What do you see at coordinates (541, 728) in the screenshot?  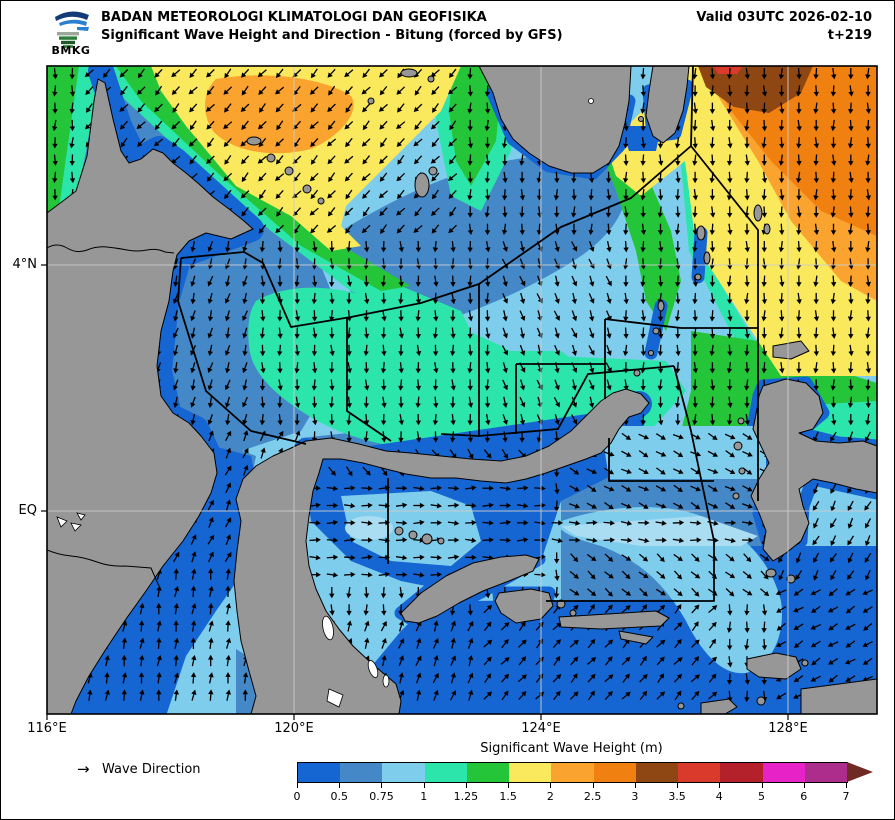 I see `x-tick-label: 124°E` at bounding box center [541, 728].